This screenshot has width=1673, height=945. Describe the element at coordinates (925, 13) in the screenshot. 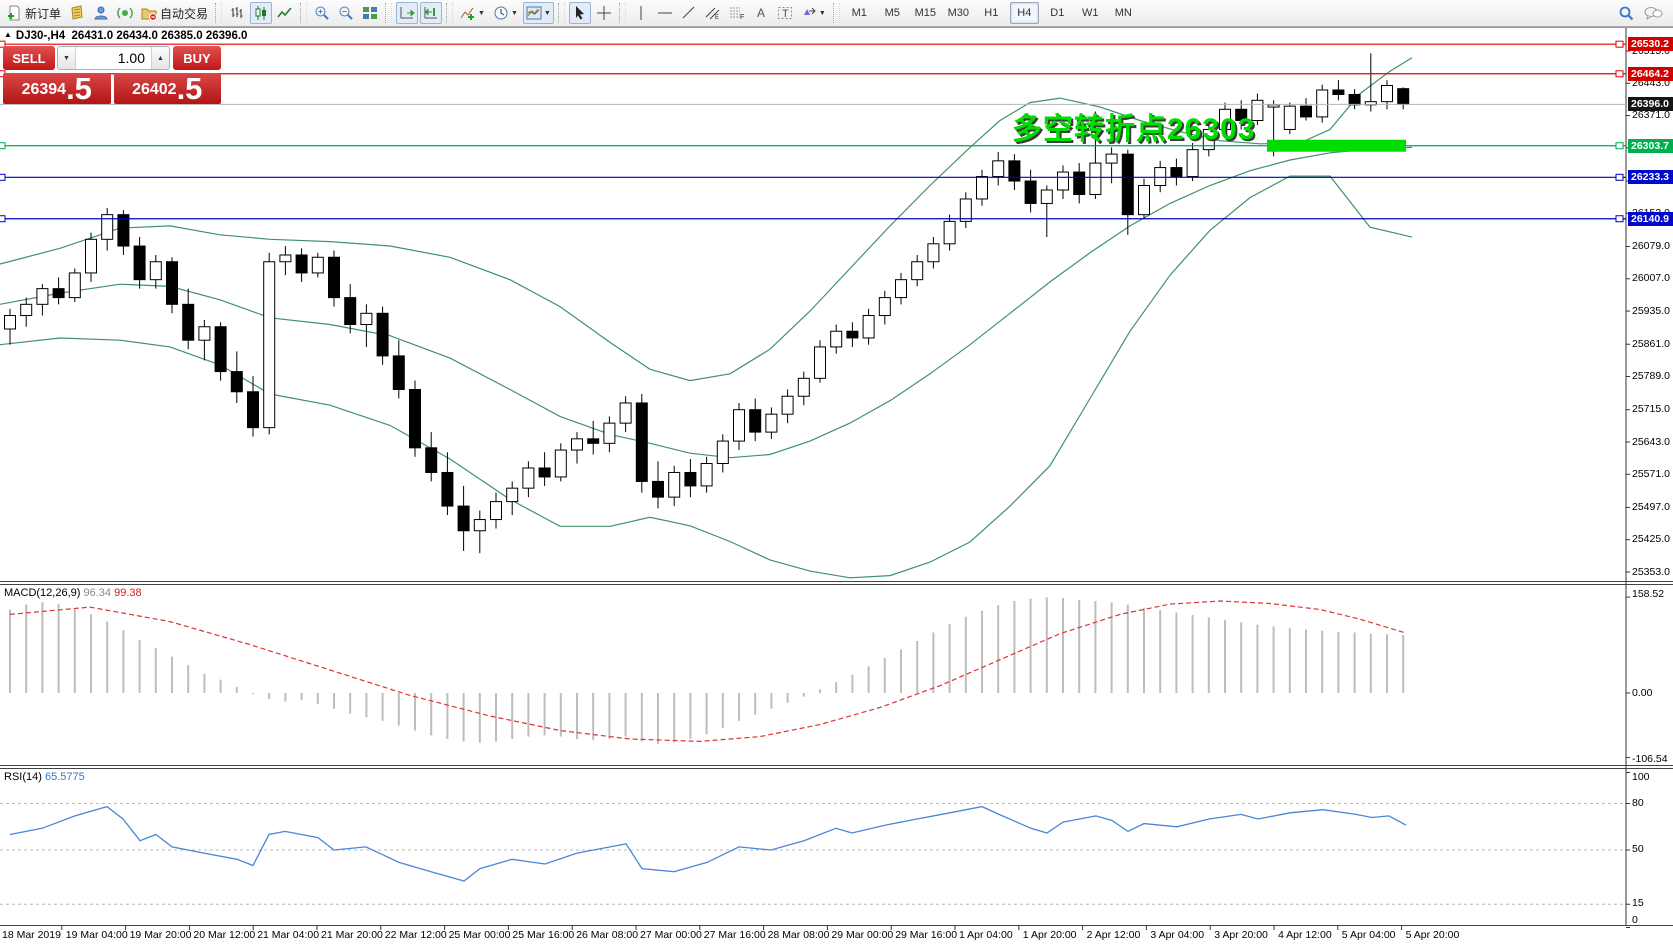

I see `timeframe-button-M15: M15` at that location.